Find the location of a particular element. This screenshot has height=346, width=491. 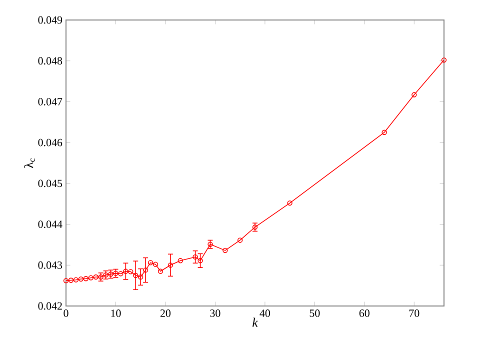

y-tick-label: 0.049 is located at coordinates (50, 20).